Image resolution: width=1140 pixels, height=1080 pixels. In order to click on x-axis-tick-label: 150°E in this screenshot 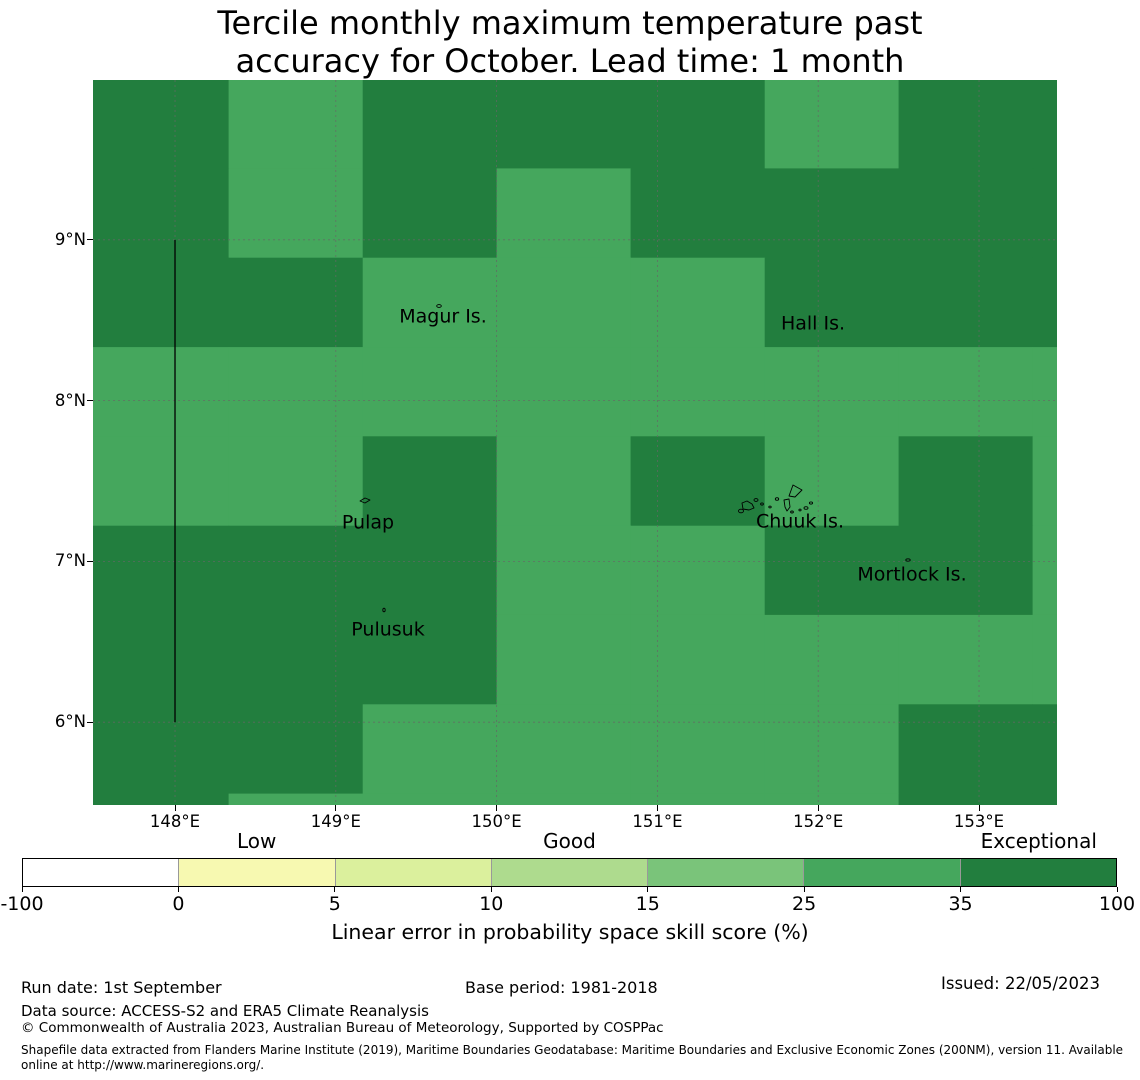, I will do `click(496, 821)`.